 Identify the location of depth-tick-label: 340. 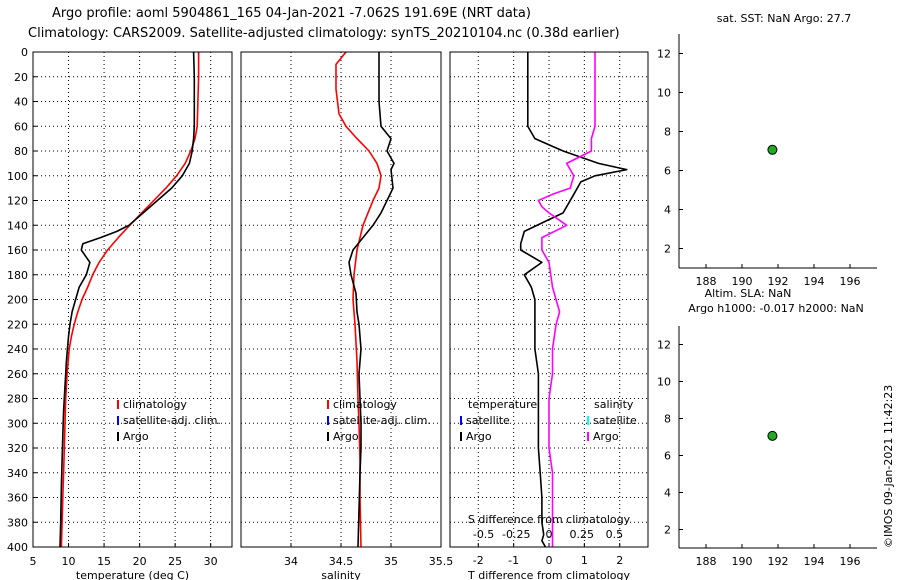
(17, 473).